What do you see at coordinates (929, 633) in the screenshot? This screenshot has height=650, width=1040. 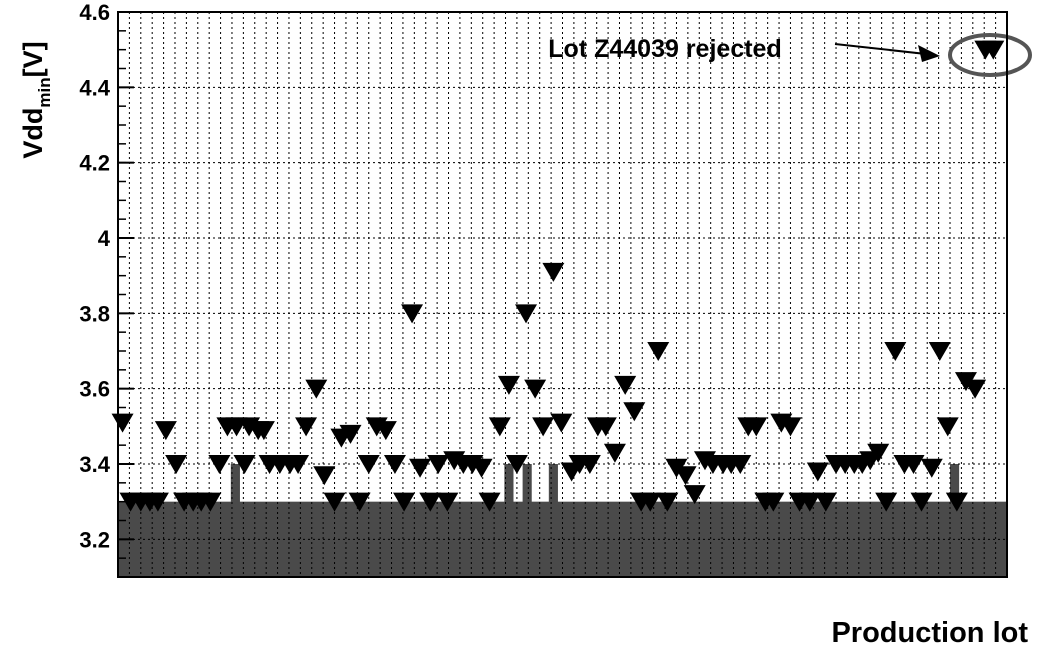 I see `x-axis-label: Production lot` at bounding box center [929, 633].